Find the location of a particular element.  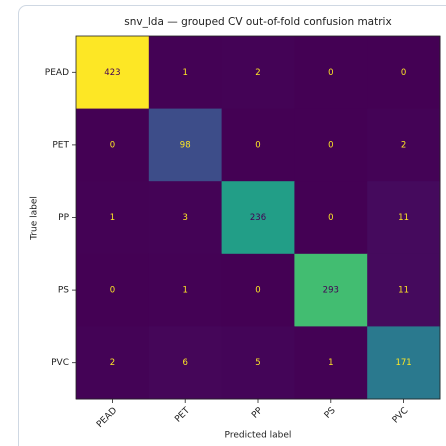

cell-label: 3 is located at coordinates (184, 218).